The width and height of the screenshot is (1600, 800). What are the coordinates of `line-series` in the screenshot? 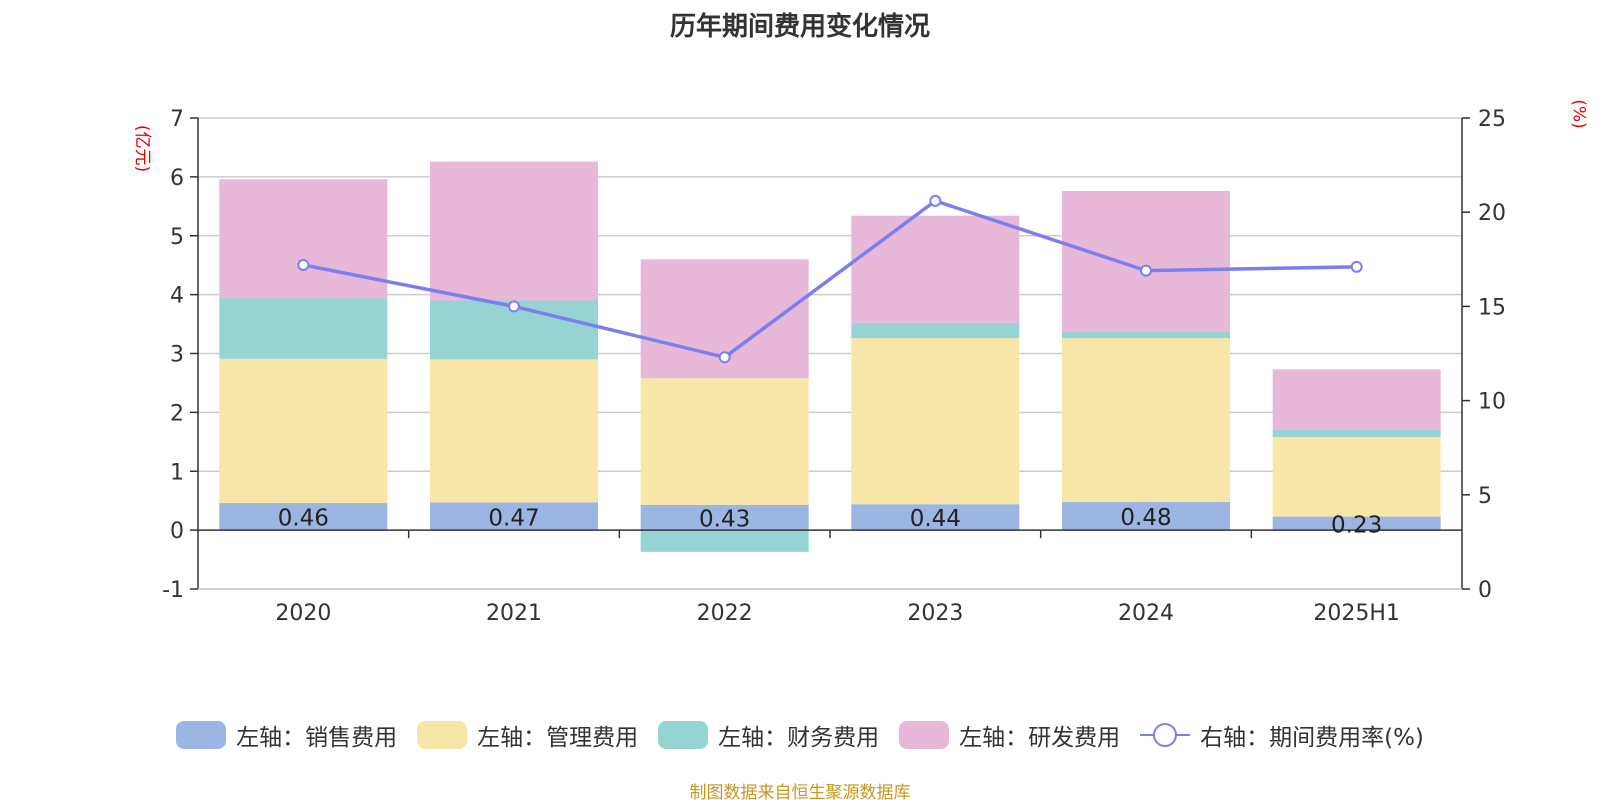 It's located at (830, 279).